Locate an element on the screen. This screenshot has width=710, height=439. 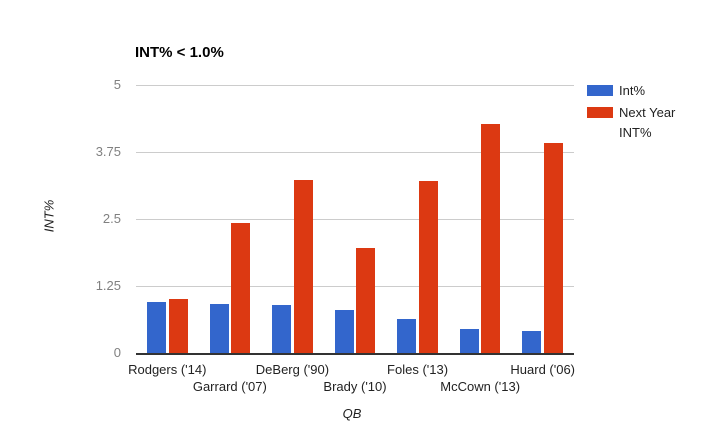
legend-item: Int% is located at coordinates (638, 91).